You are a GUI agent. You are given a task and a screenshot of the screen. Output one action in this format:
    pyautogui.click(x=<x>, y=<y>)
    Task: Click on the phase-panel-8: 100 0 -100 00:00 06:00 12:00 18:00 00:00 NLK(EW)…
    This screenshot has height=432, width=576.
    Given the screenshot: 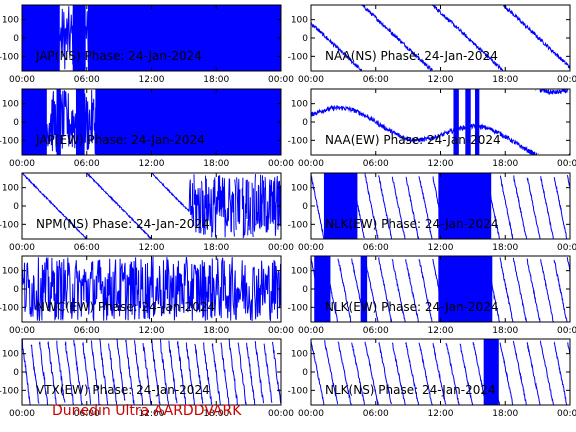 What is the action you would take?
    pyautogui.click(x=432, y=295)
    